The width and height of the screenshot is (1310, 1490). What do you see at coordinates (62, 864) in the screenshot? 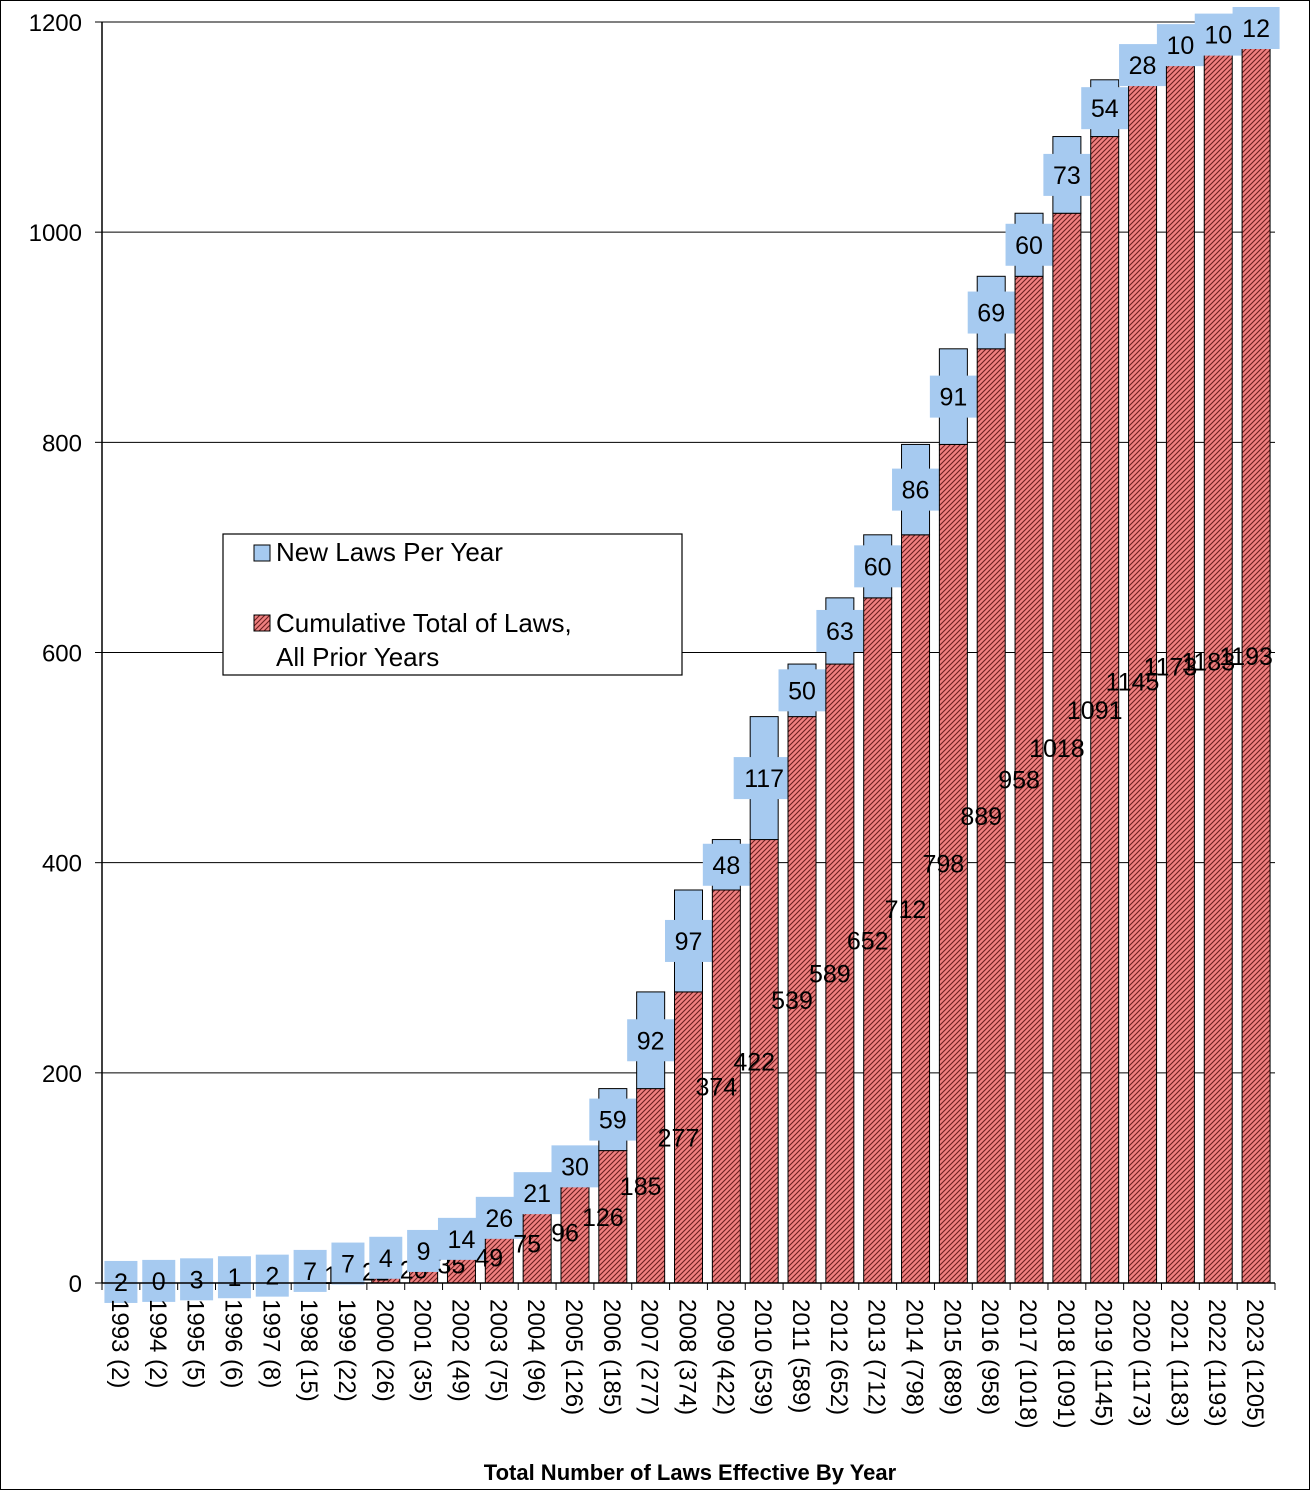
I see `y-tick-label: 400` at bounding box center [62, 864].